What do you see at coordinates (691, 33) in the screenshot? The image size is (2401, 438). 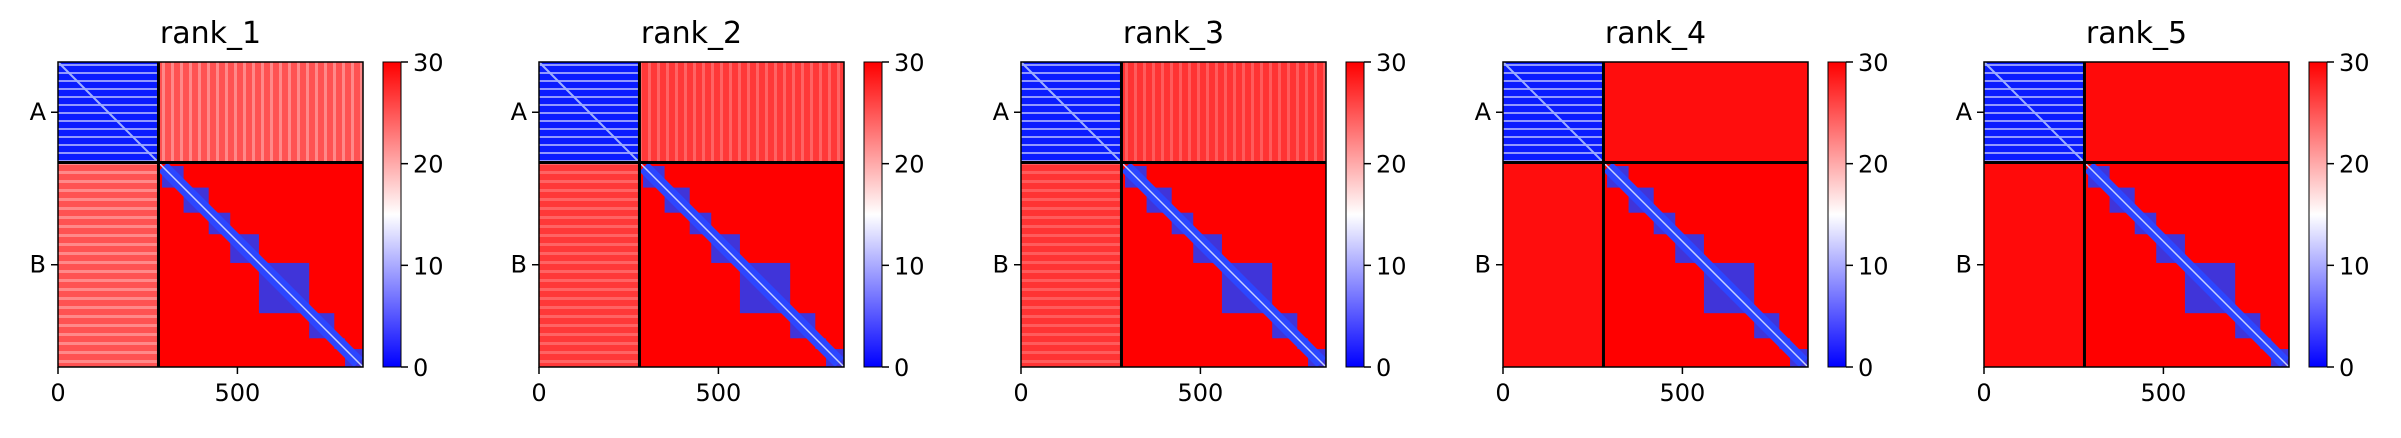 I see `panel-title: rank_2` at bounding box center [691, 33].